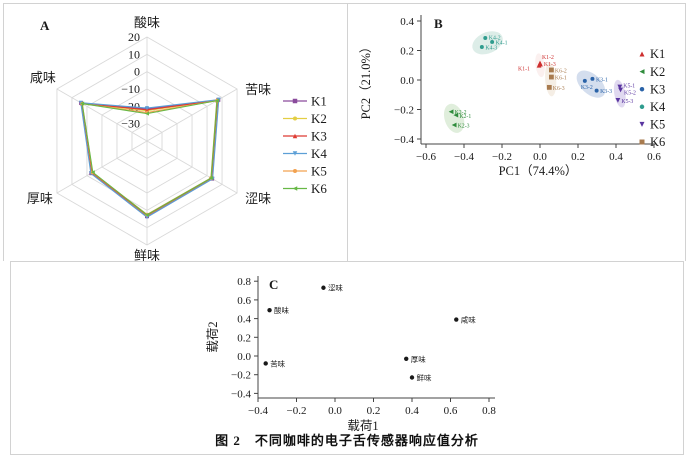  Describe the element at coordinates (269, 310) in the screenshot. I see `loading-point-酸味` at that location.